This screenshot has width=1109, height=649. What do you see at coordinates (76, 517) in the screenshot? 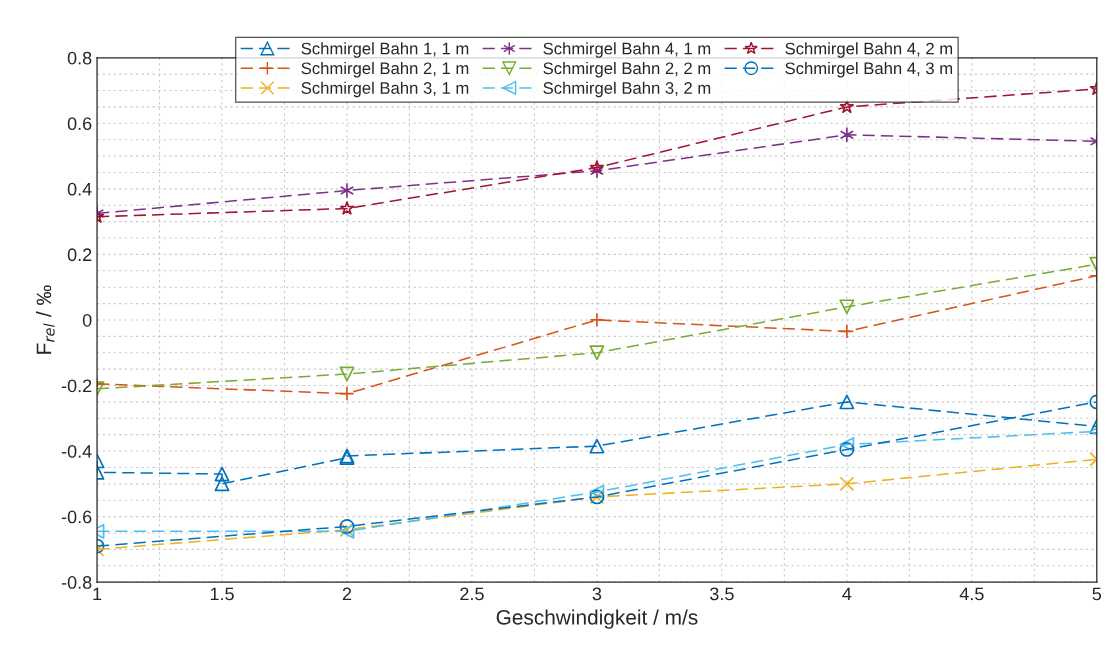
I see `y-tick-label: -0.6` at bounding box center [76, 517].